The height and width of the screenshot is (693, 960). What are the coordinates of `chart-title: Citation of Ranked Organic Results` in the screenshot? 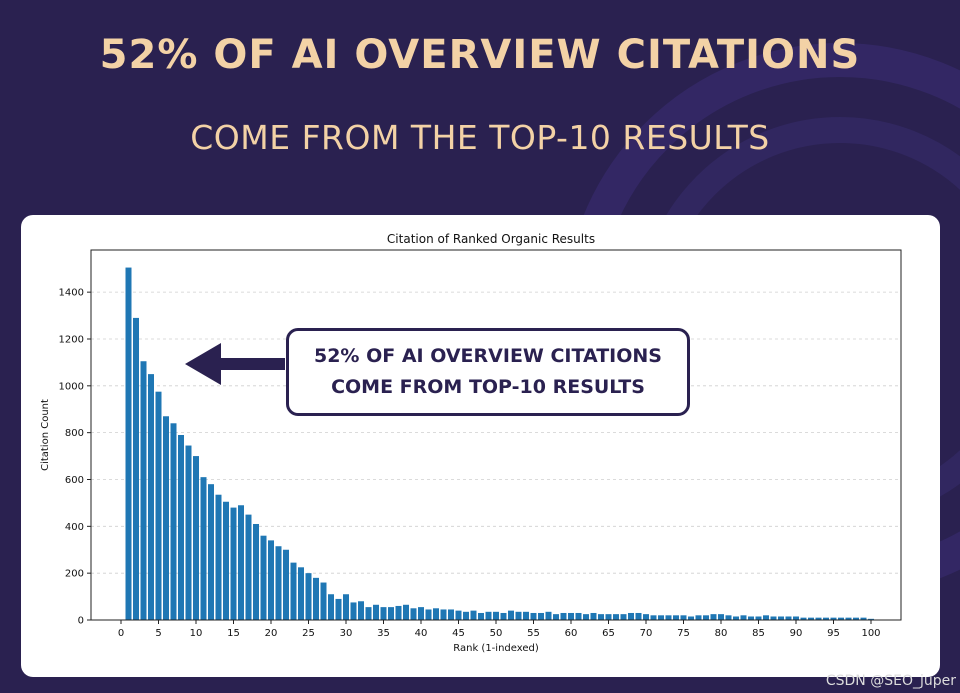 It's located at (491, 239).